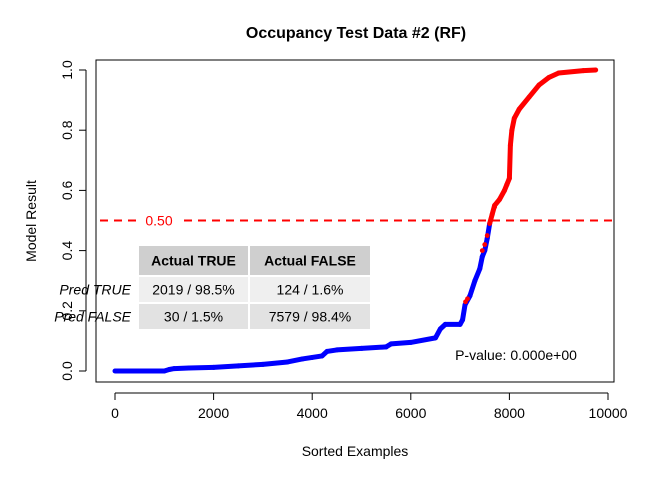 The height and width of the screenshot is (485, 672). I want to click on y-tick-label: 0.2, so click(67, 311).